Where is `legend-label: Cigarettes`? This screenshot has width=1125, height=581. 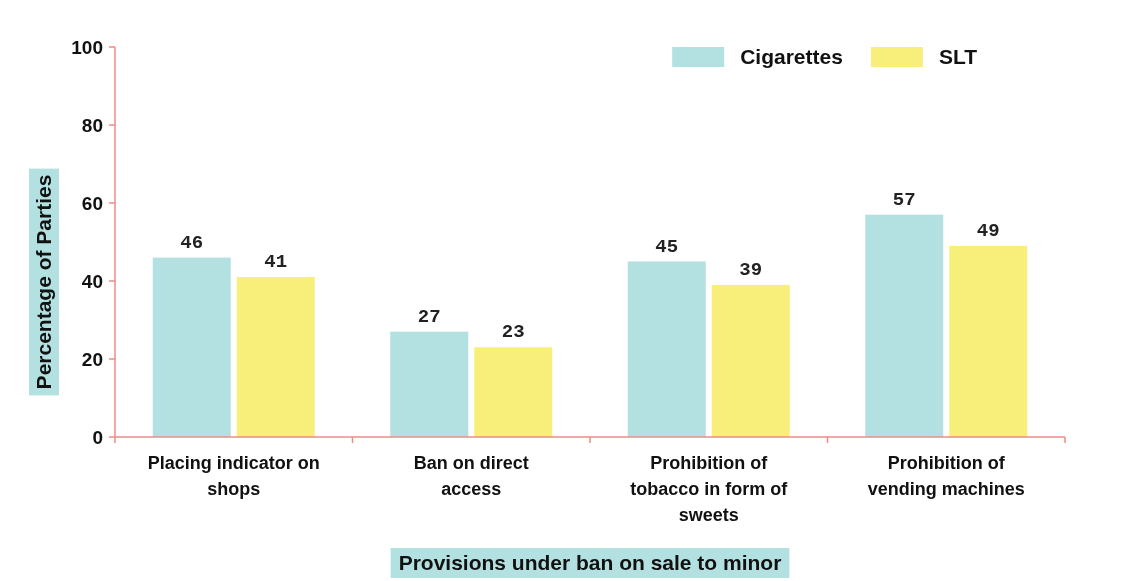 legend-label: Cigarettes is located at coordinates (791, 56).